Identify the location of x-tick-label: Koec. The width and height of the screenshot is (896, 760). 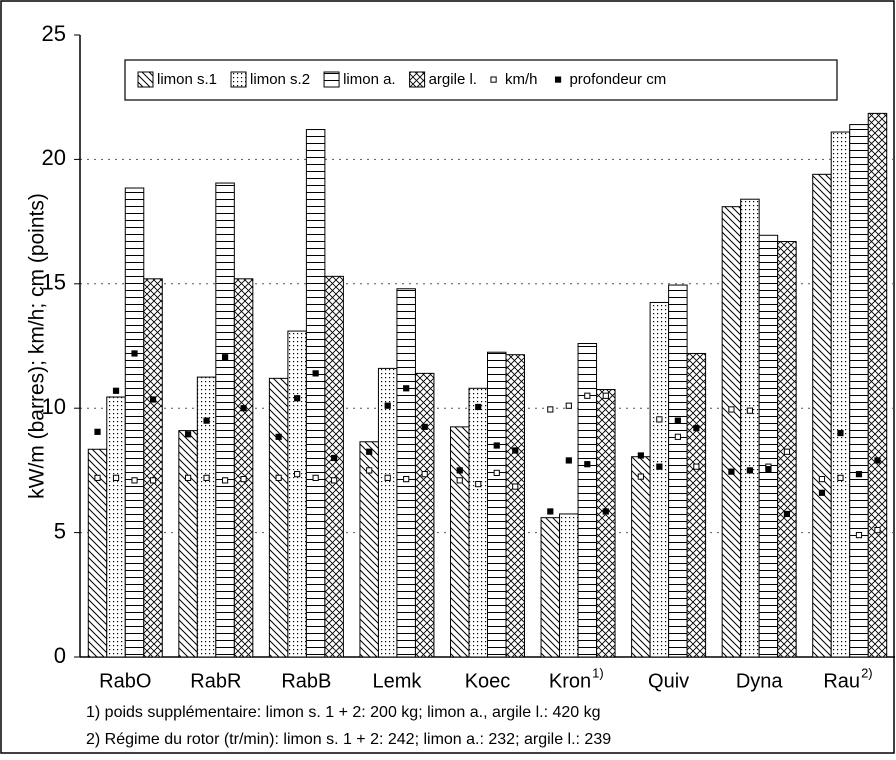
(488, 681).